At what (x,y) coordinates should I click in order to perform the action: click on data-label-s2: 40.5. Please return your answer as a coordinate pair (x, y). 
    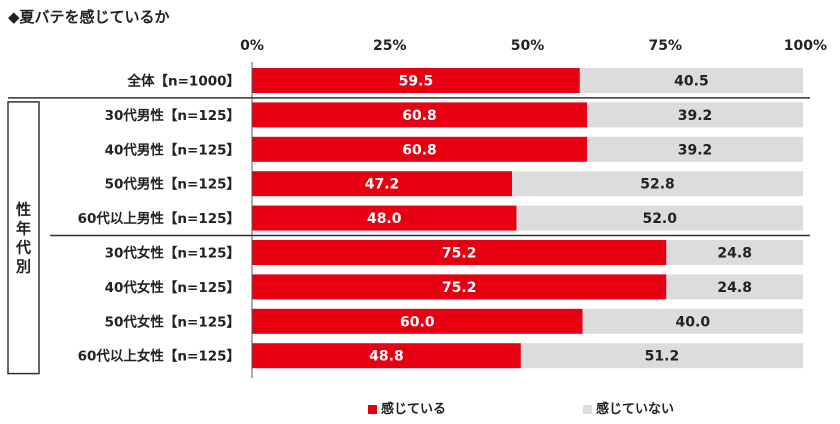
    Looking at the image, I should click on (691, 82).